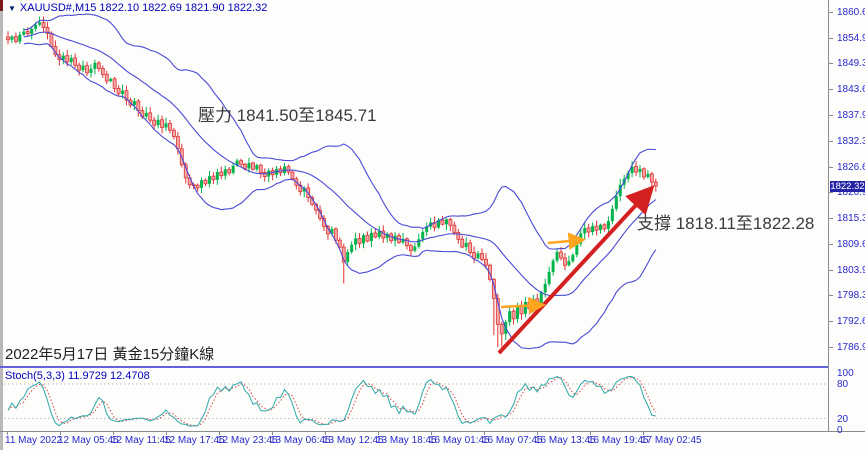  Describe the element at coordinates (618, 440) in the screenshot. I see `time-axis-label: 16 May 19:45` at that location.